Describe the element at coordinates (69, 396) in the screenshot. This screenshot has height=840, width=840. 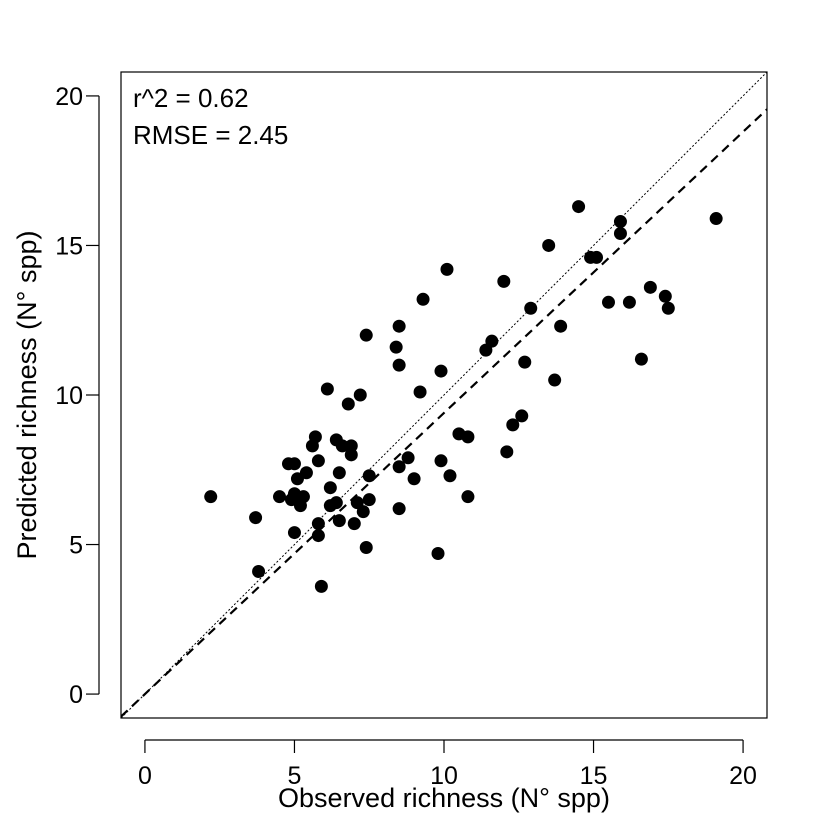
I see `y-tick-label: 10` at that location.